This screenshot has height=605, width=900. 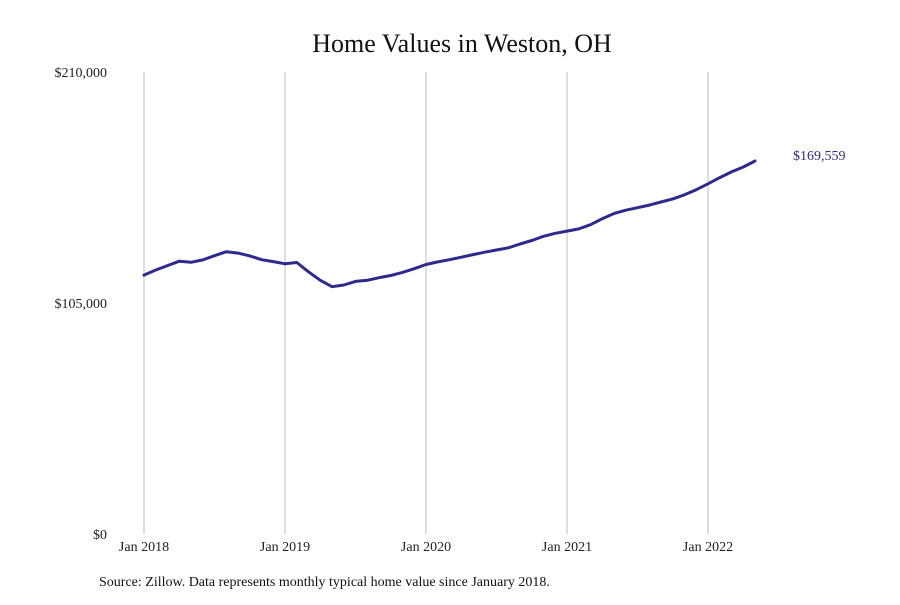 I want to click on end-value-label: $169,559, so click(x=819, y=156).